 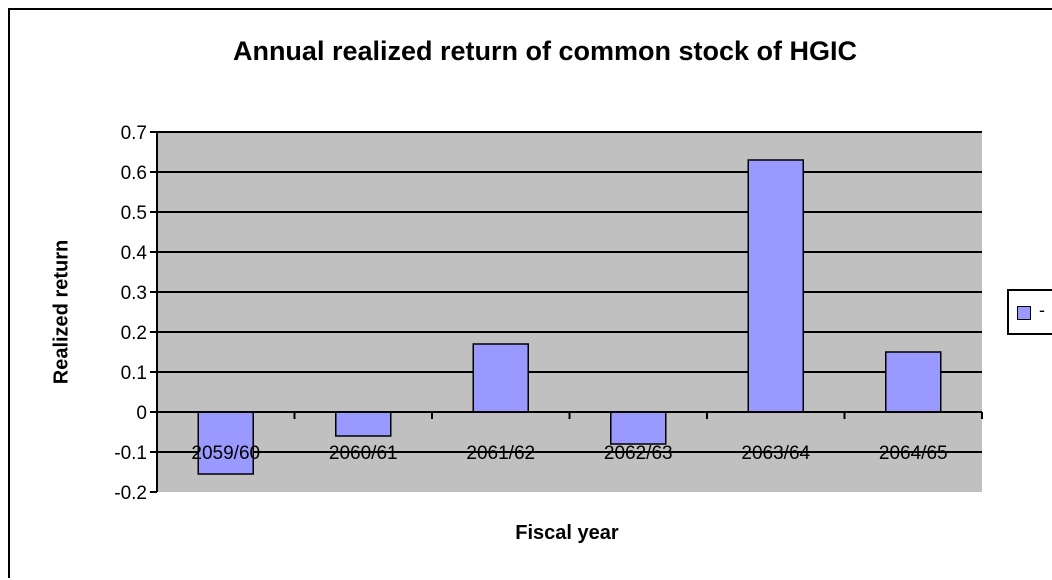 What do you see at coordinates (913, 453) in the screenshot?
I see `x-category-label: 2064/65` at bounding box center [913, 453].